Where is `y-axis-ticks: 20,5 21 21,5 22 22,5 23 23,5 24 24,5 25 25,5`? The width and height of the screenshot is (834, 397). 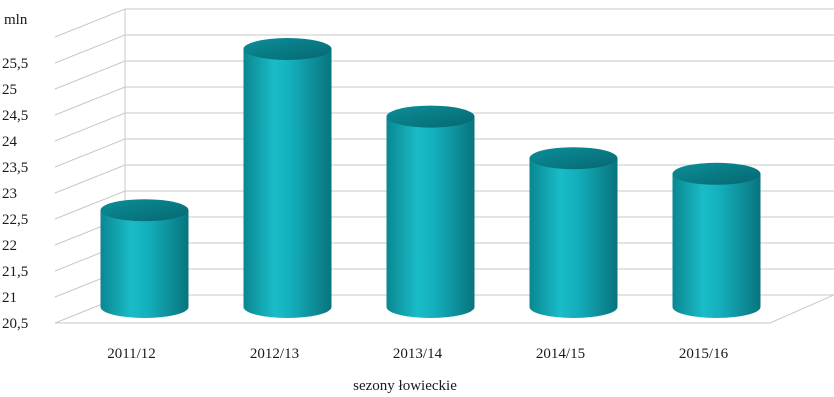 y-axis-ticks: 20,5 21 21,5 22 22,5 23 23,5 24 24,5 25 25,5 is located at coordinates (15, 194).